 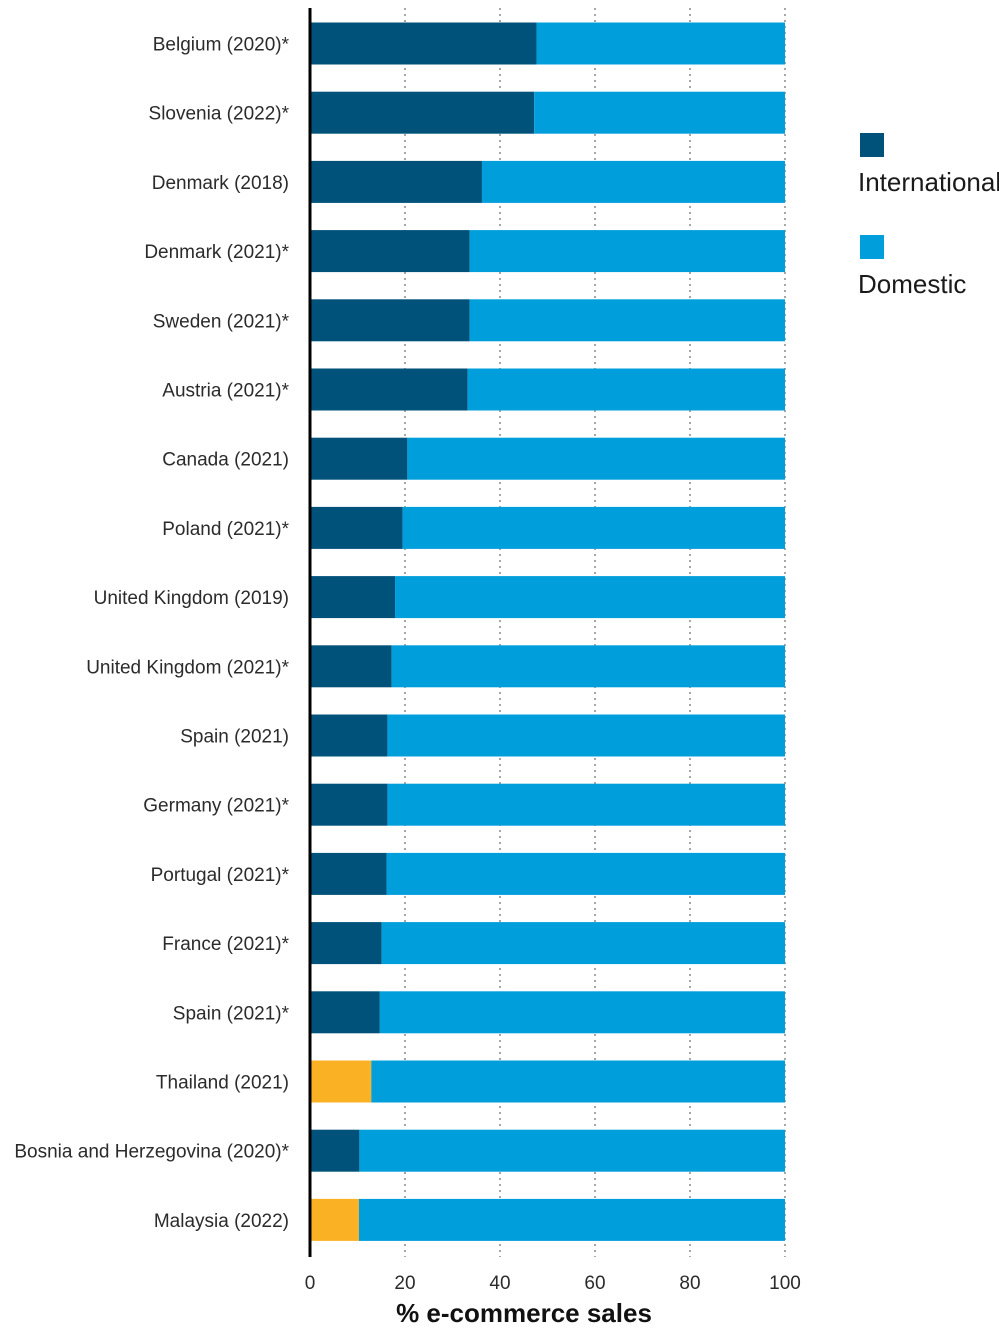 I want to click on legend: International Domestic, so click(x=928, y=216).